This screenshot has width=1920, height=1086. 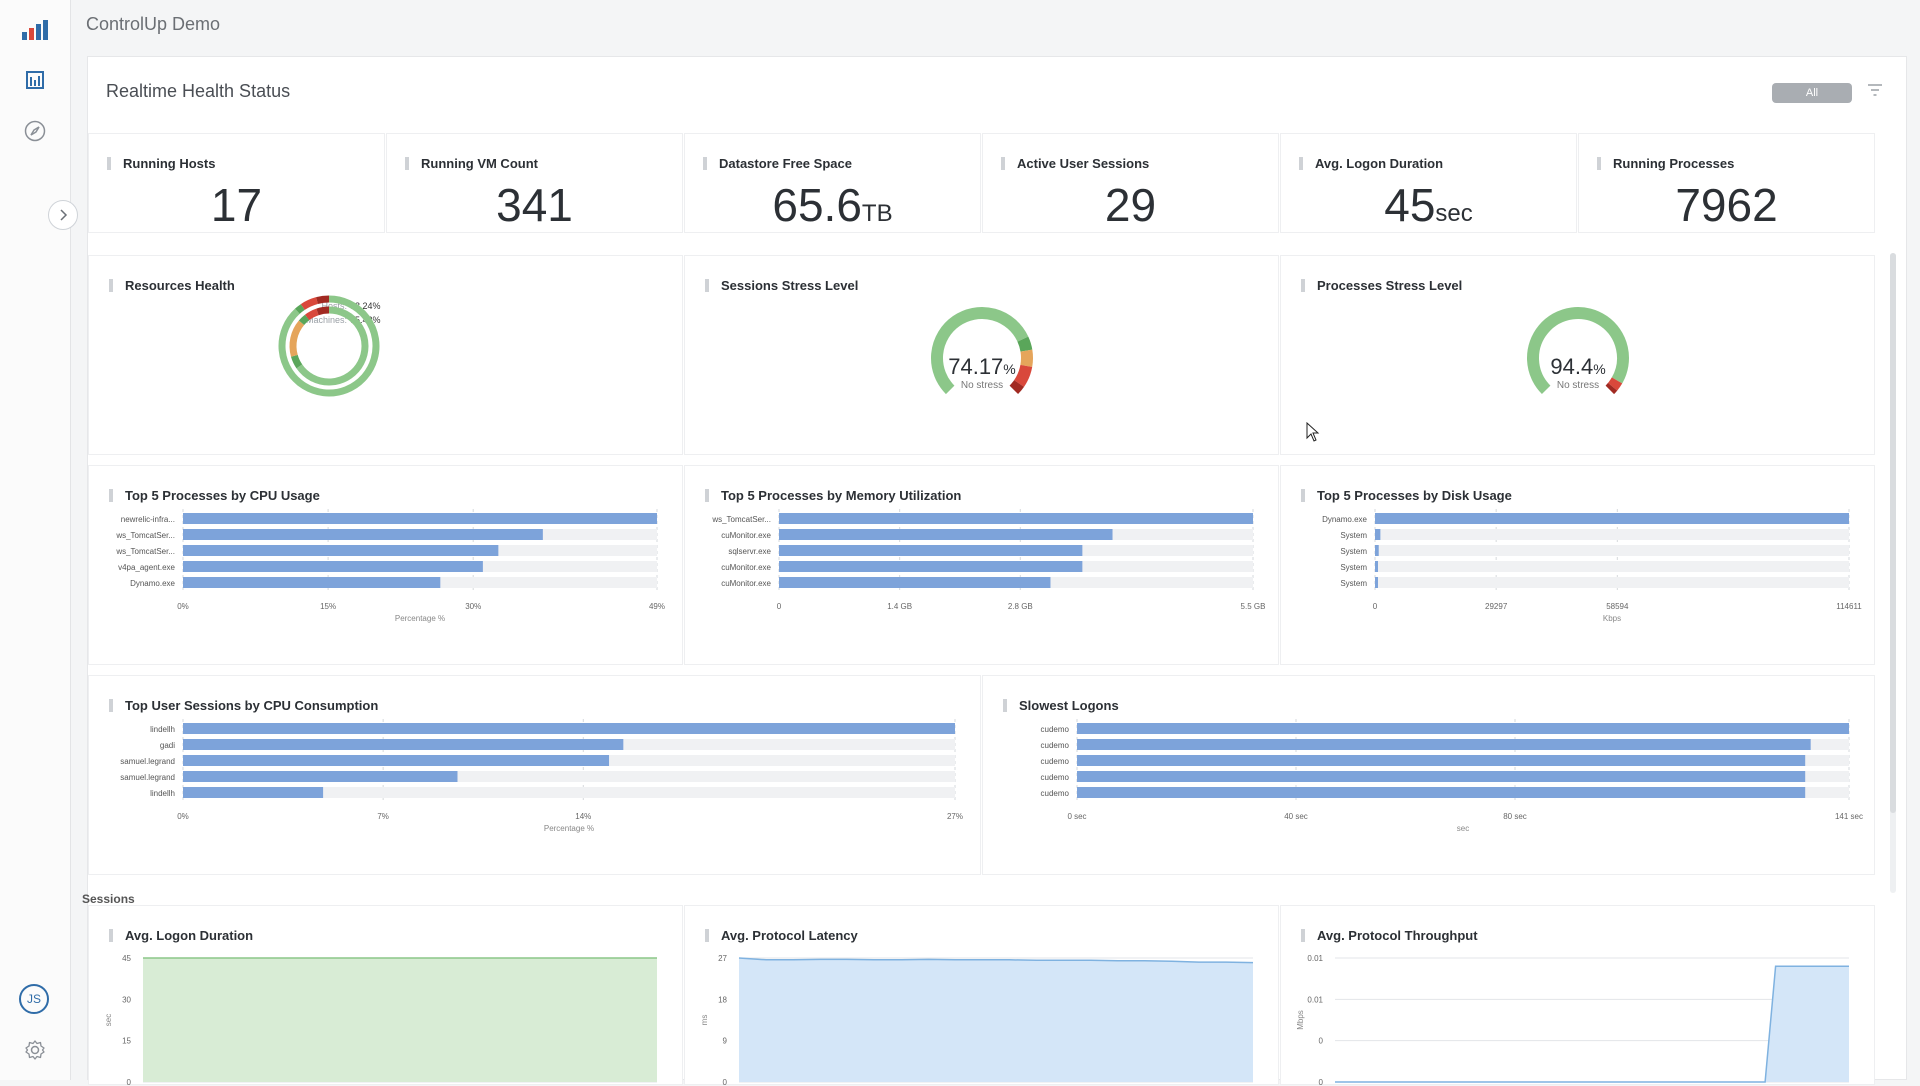 What do you see at coordinates (833, 495) in the screenshot?
I see `panel-title: Top 5 Processes by Memory Utilization` at bounding box center [833, 495].